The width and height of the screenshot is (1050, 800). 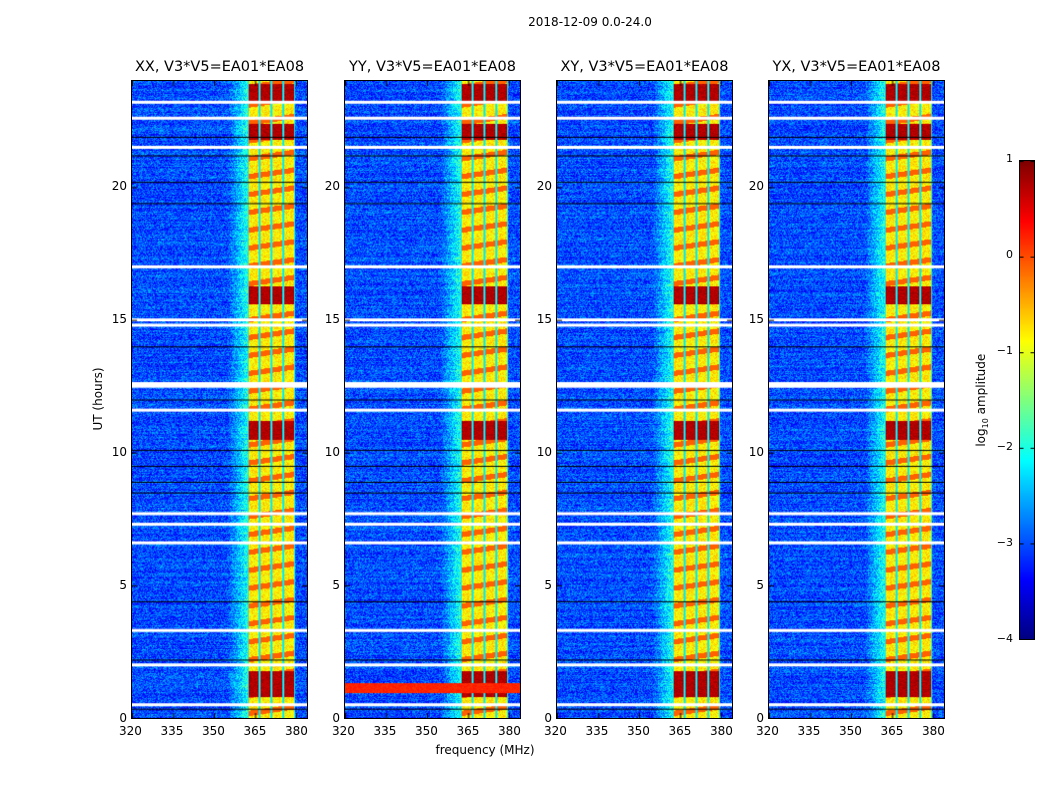 What do you see at coordinates (1004, 542) in the screenshot?
I see `colorbar-tick-label: −3` at bounding box center [1004, 542].